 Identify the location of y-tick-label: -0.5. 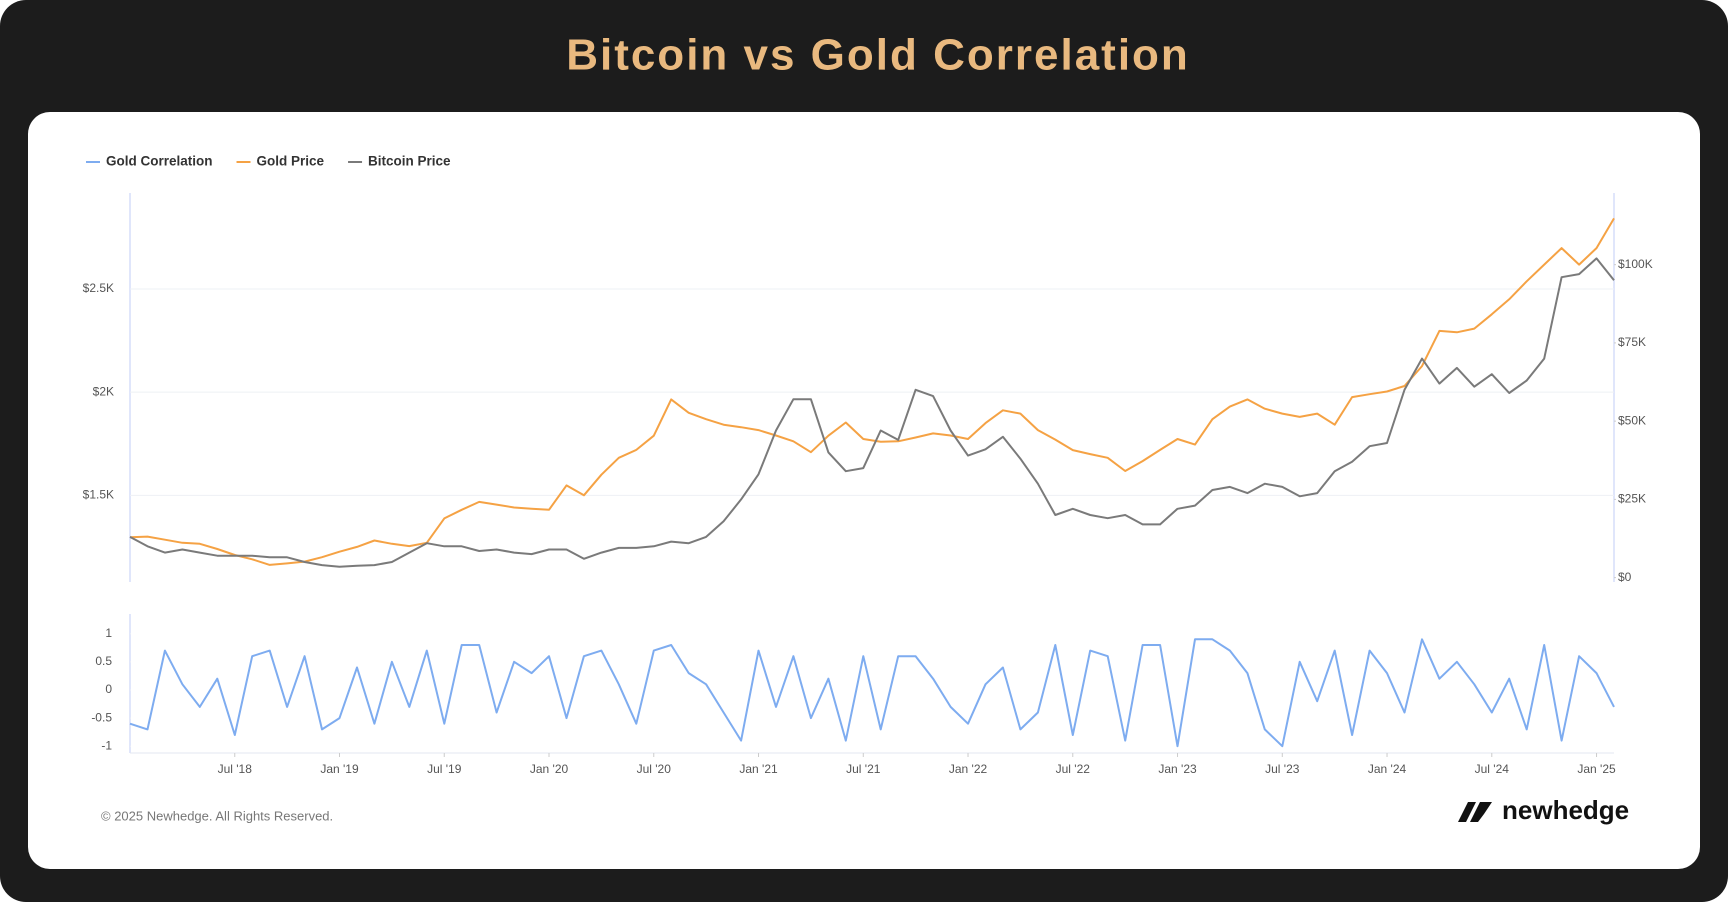
(101, 717).